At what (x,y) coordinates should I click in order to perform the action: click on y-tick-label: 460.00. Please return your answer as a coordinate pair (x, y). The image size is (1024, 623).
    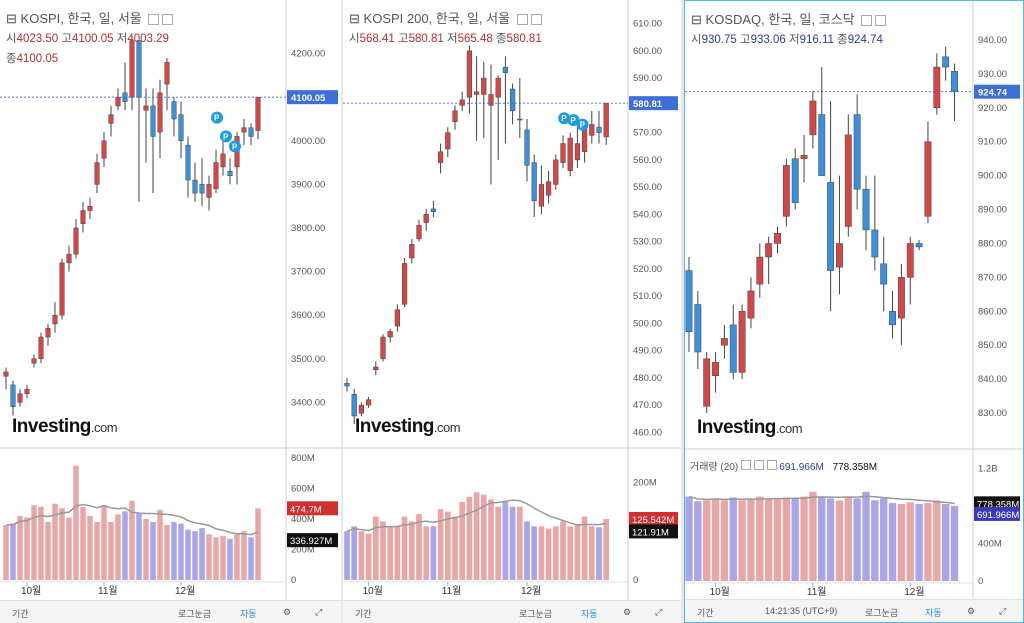
    Looking at the image, I should click on (647, 432).